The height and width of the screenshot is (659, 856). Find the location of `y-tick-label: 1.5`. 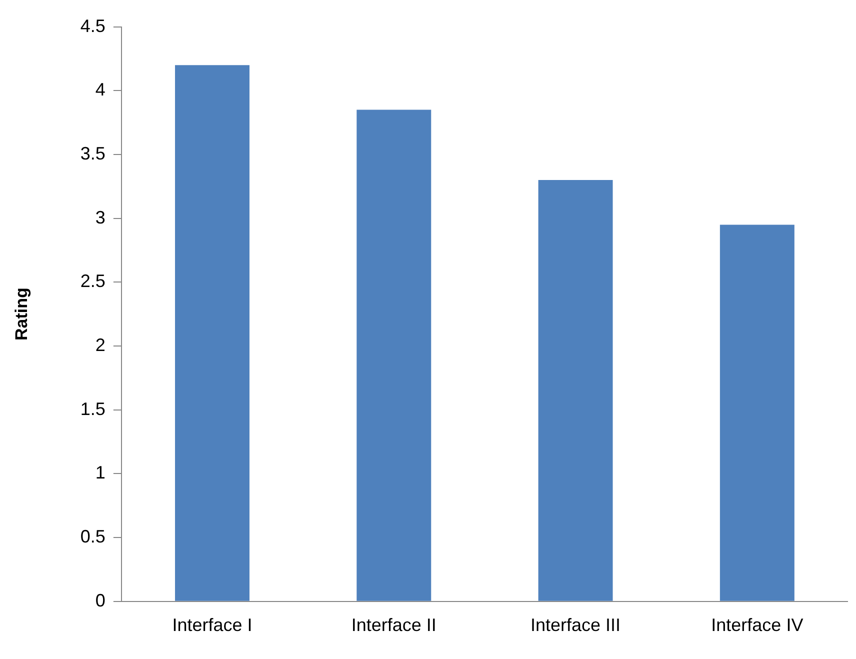

y-tick-label: 1.5 is located at coordinates (93, 408).